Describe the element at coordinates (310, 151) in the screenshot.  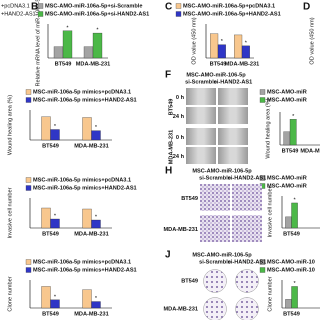
I see `x-tick-label: MDA-M` at that location.